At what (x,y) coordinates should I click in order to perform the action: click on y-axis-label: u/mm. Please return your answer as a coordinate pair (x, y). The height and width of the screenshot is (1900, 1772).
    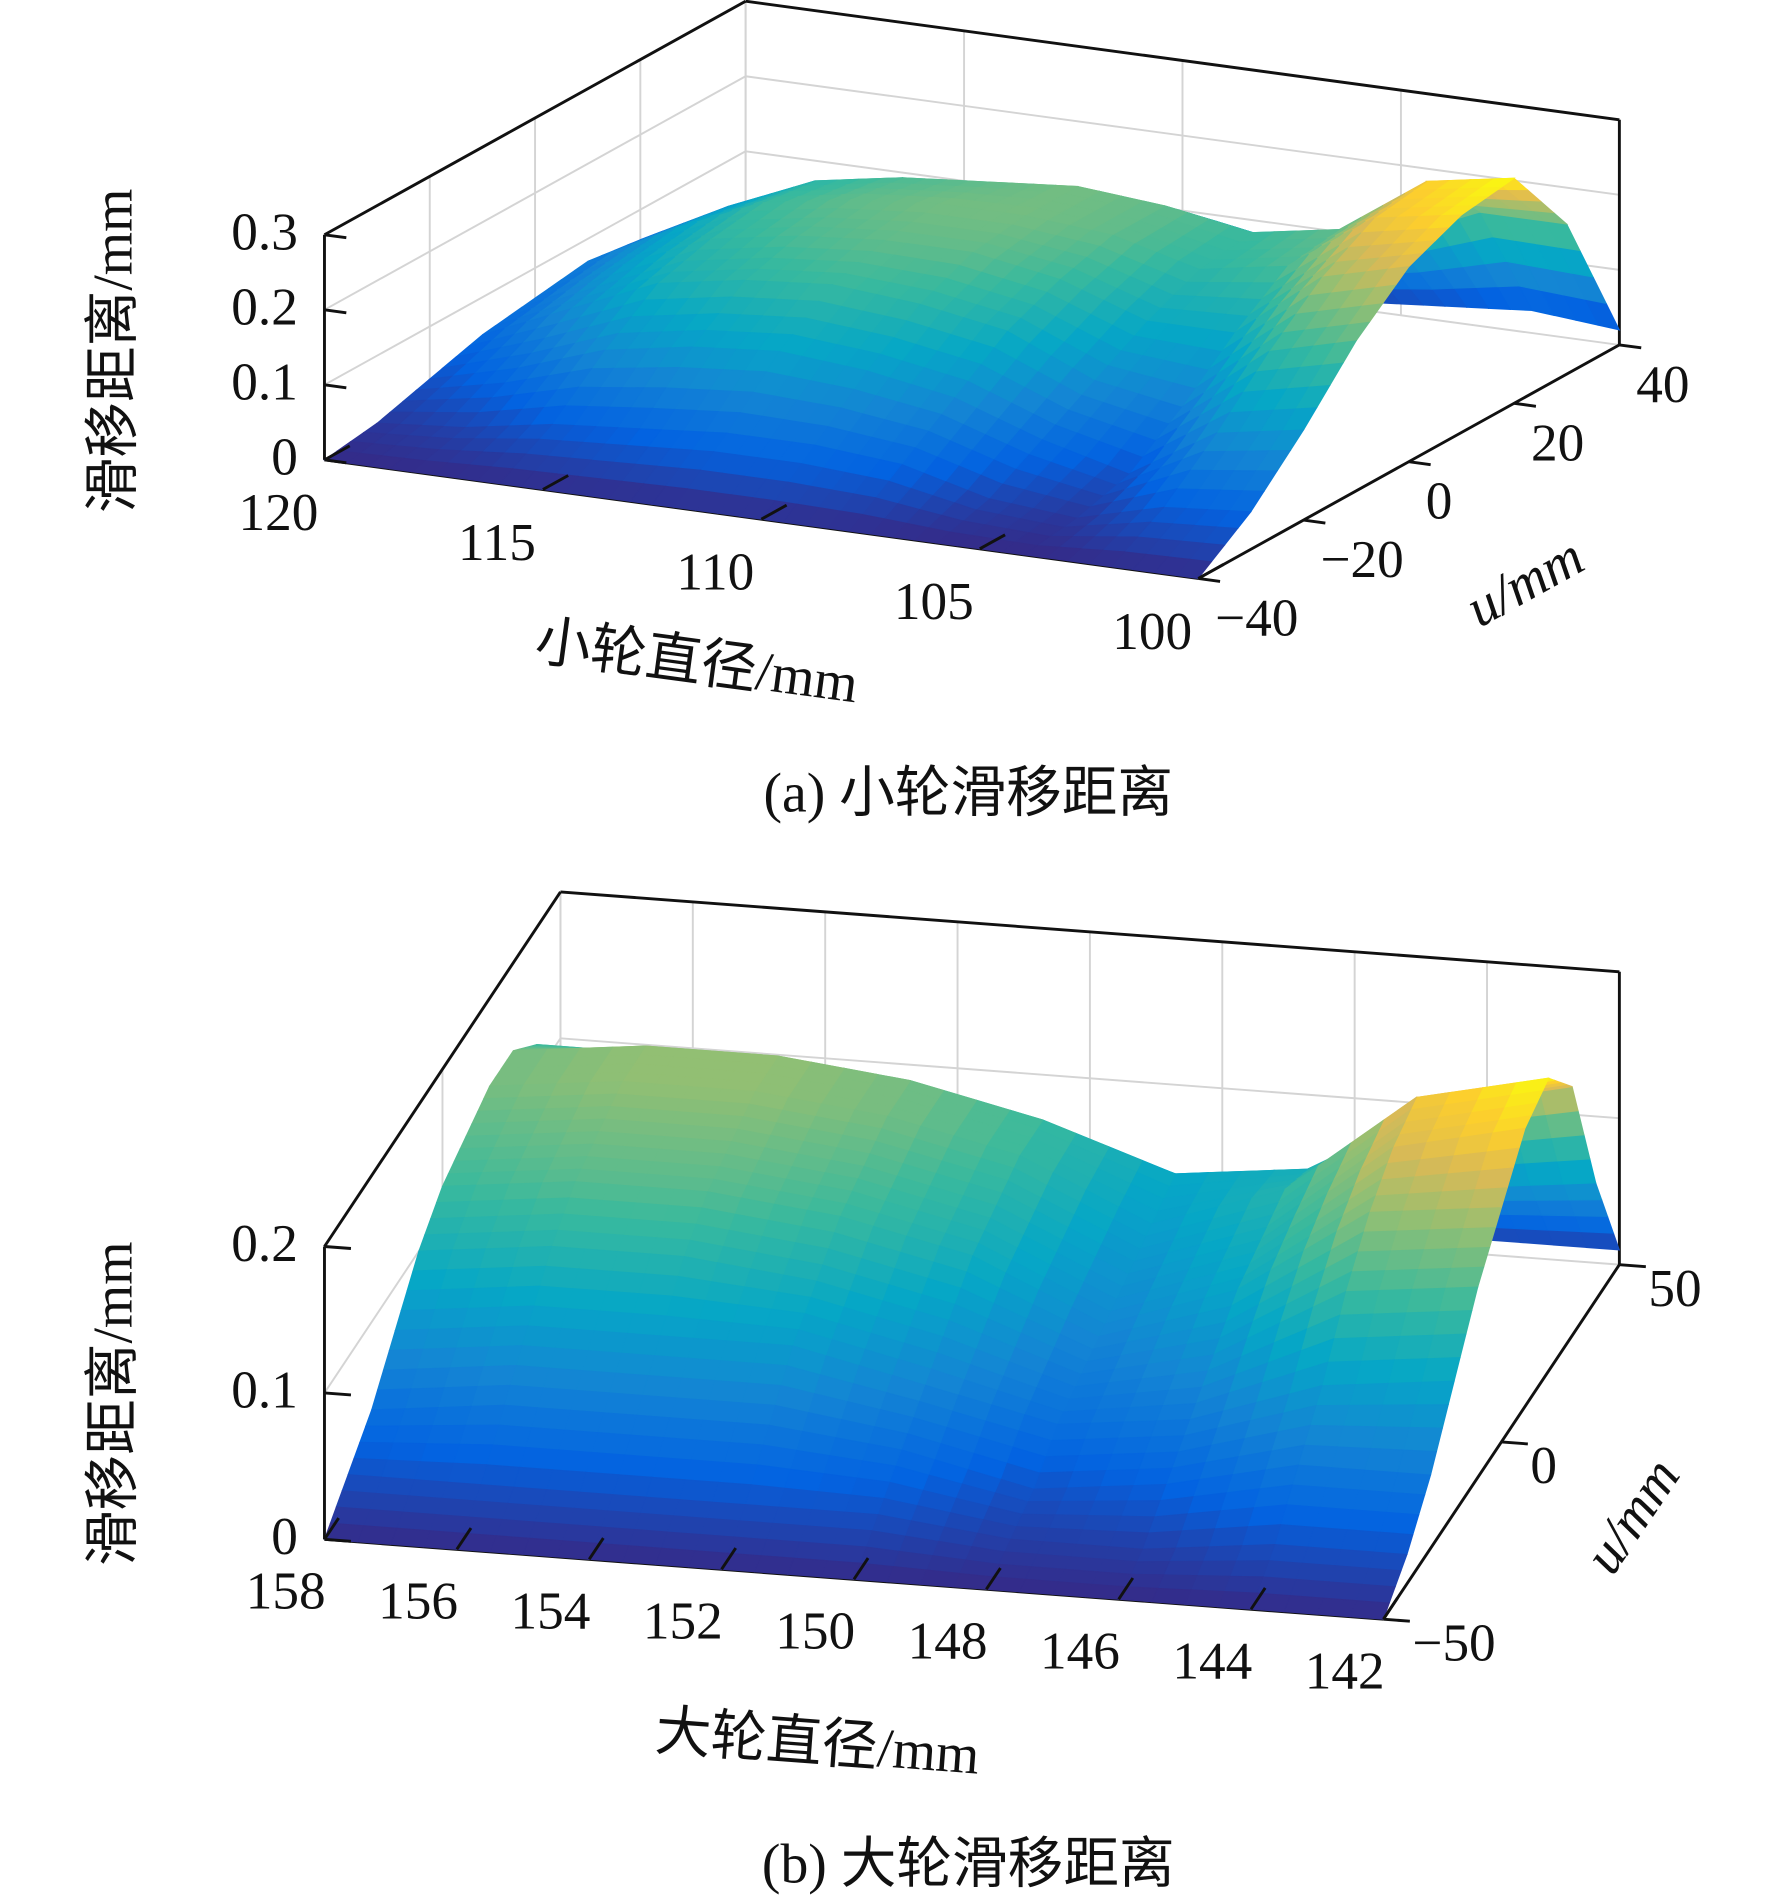
    Looking at the image, I should click on (1632, 1515).